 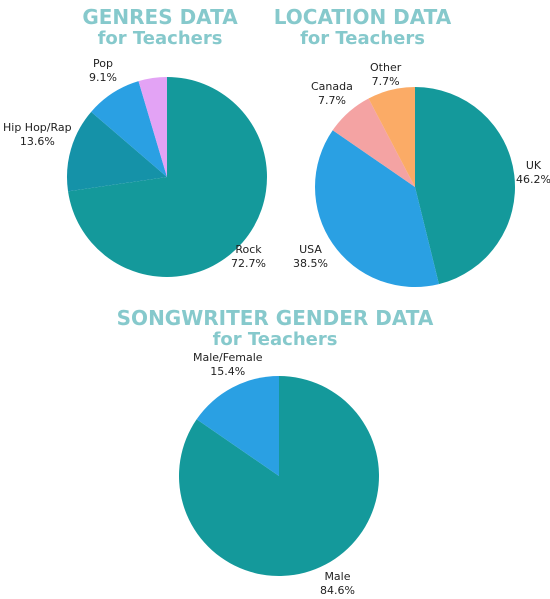 I want to click on location-label-uk: UK 46.2%, so click(x=533, y=172).